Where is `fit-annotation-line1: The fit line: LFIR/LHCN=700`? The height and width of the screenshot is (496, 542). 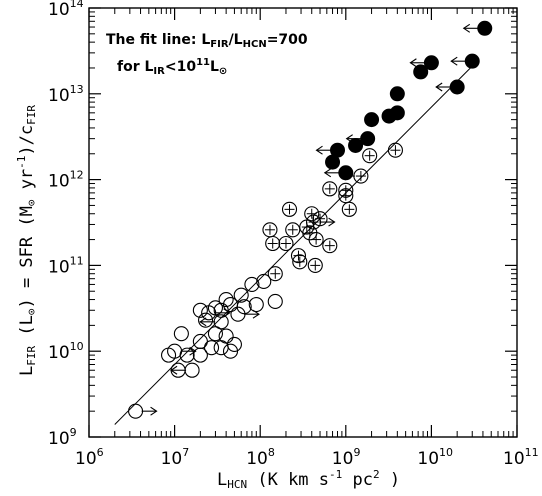 fit-annotation-line1: The fit line: LFIR/LHCN=700 is located at coordinates (207, 41).